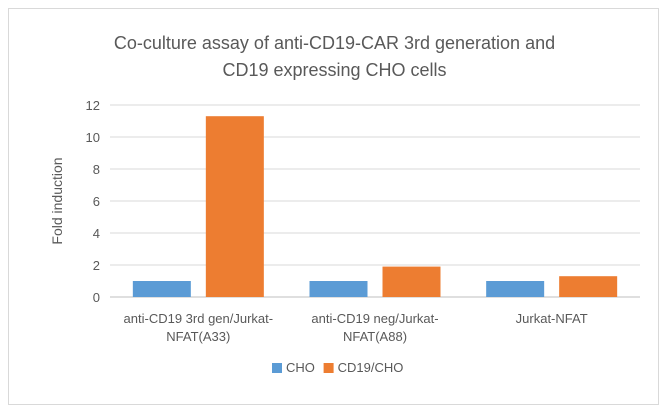 Image resolution: width=669 pixels, height=414 pixels. I want to click on x-category-label-line: anti-CD19 neg/Jurkat-, so click(374, 318).